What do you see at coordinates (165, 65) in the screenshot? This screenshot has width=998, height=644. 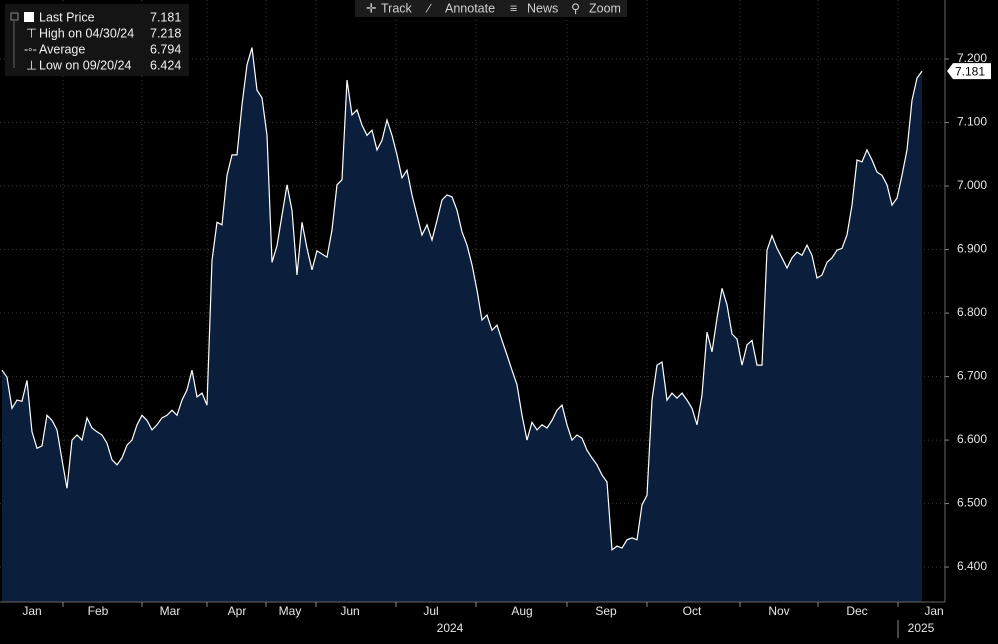 I see `legend-value: 6.424` at bounding box center [165, 65].